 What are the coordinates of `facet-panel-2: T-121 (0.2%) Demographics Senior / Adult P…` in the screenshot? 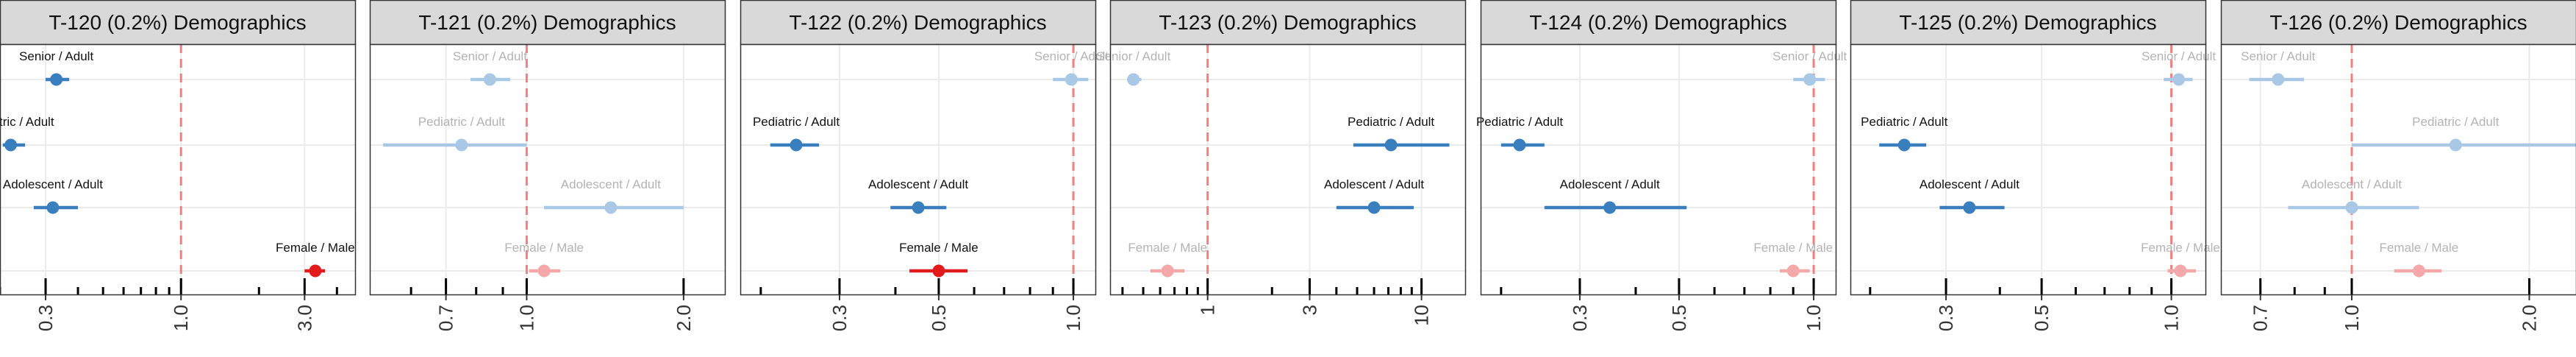 It's located at (548, 167).